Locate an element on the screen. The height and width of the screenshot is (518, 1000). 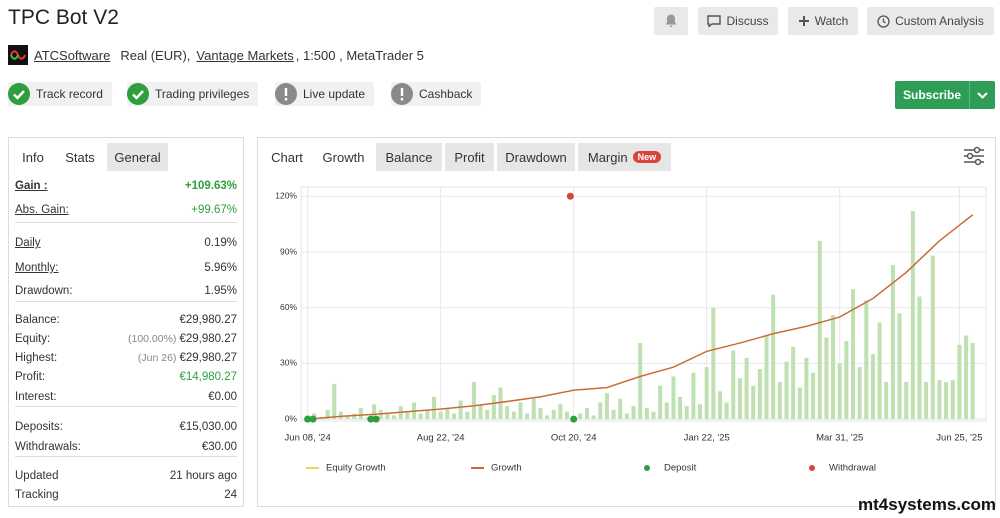
stat-value-group: +109.63% is located at coordinates (211, 186).